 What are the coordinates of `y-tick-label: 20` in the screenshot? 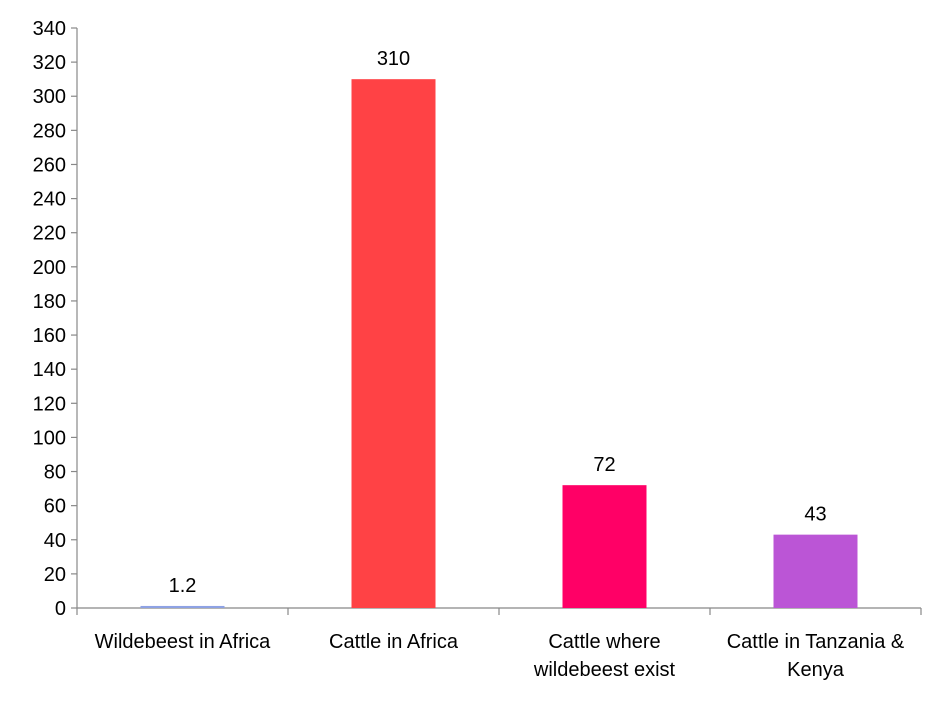 It's located at (55, 575).